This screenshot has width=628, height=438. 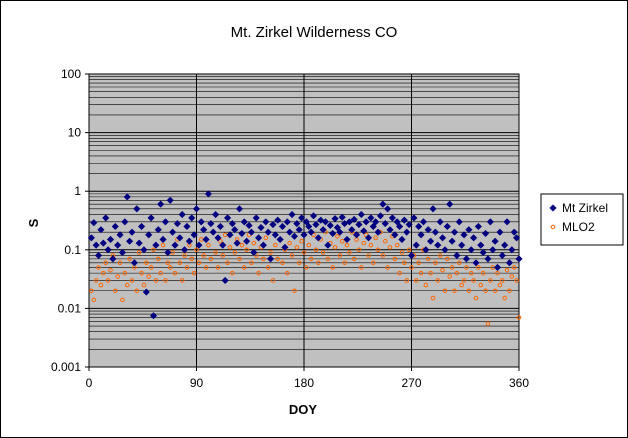 I want to click on x-axis-label: DOY, so click(x=303, y=409).